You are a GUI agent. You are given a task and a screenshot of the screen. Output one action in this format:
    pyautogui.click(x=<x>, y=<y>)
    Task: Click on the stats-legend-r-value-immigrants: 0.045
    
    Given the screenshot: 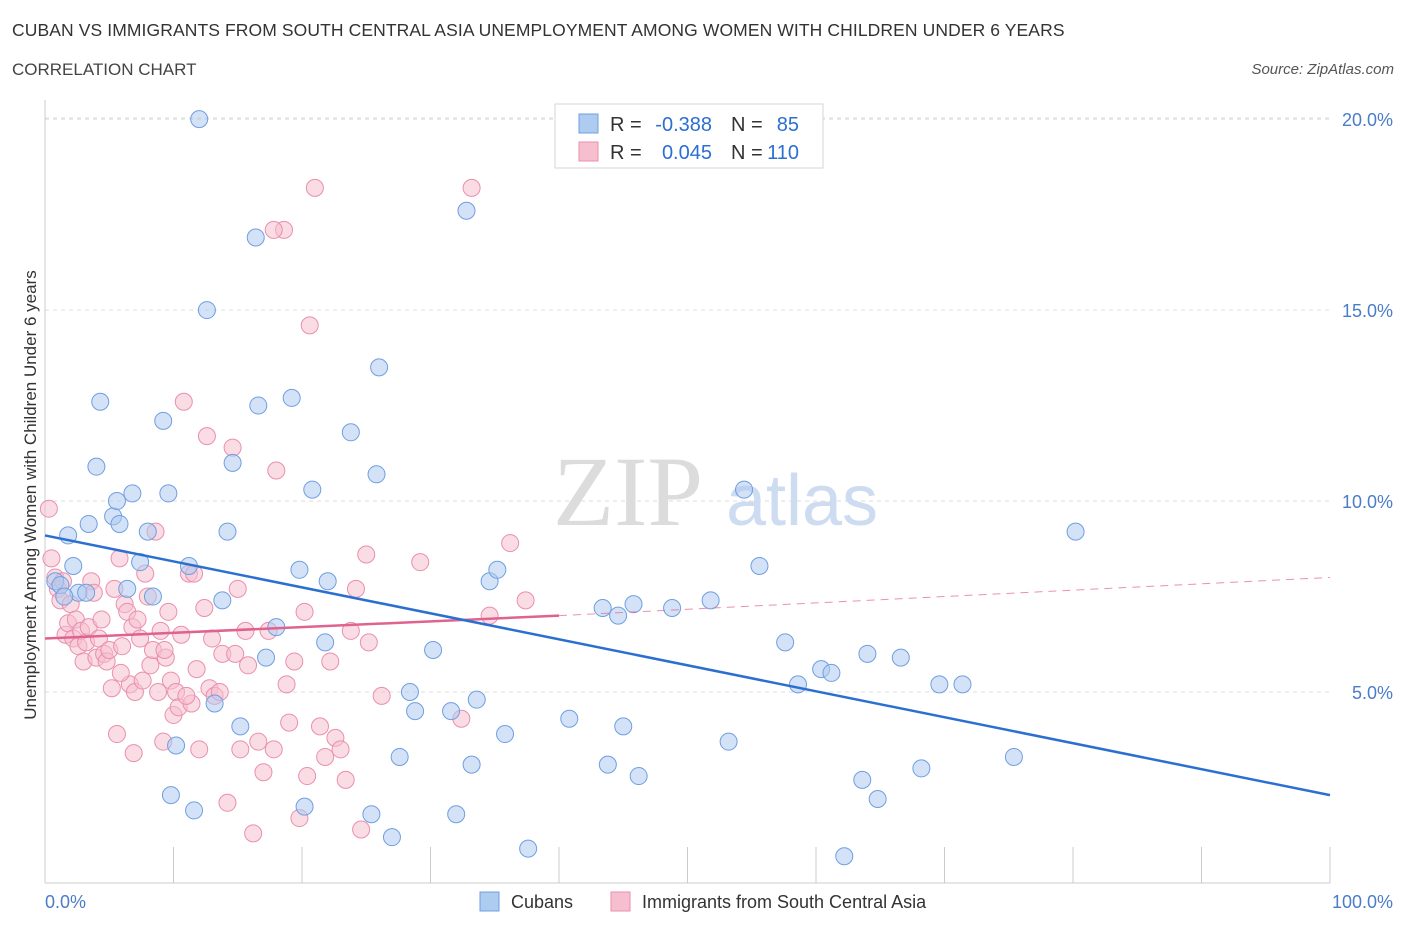 What is the action you would take?
    pyautogui.click(x=687, y=153)
    